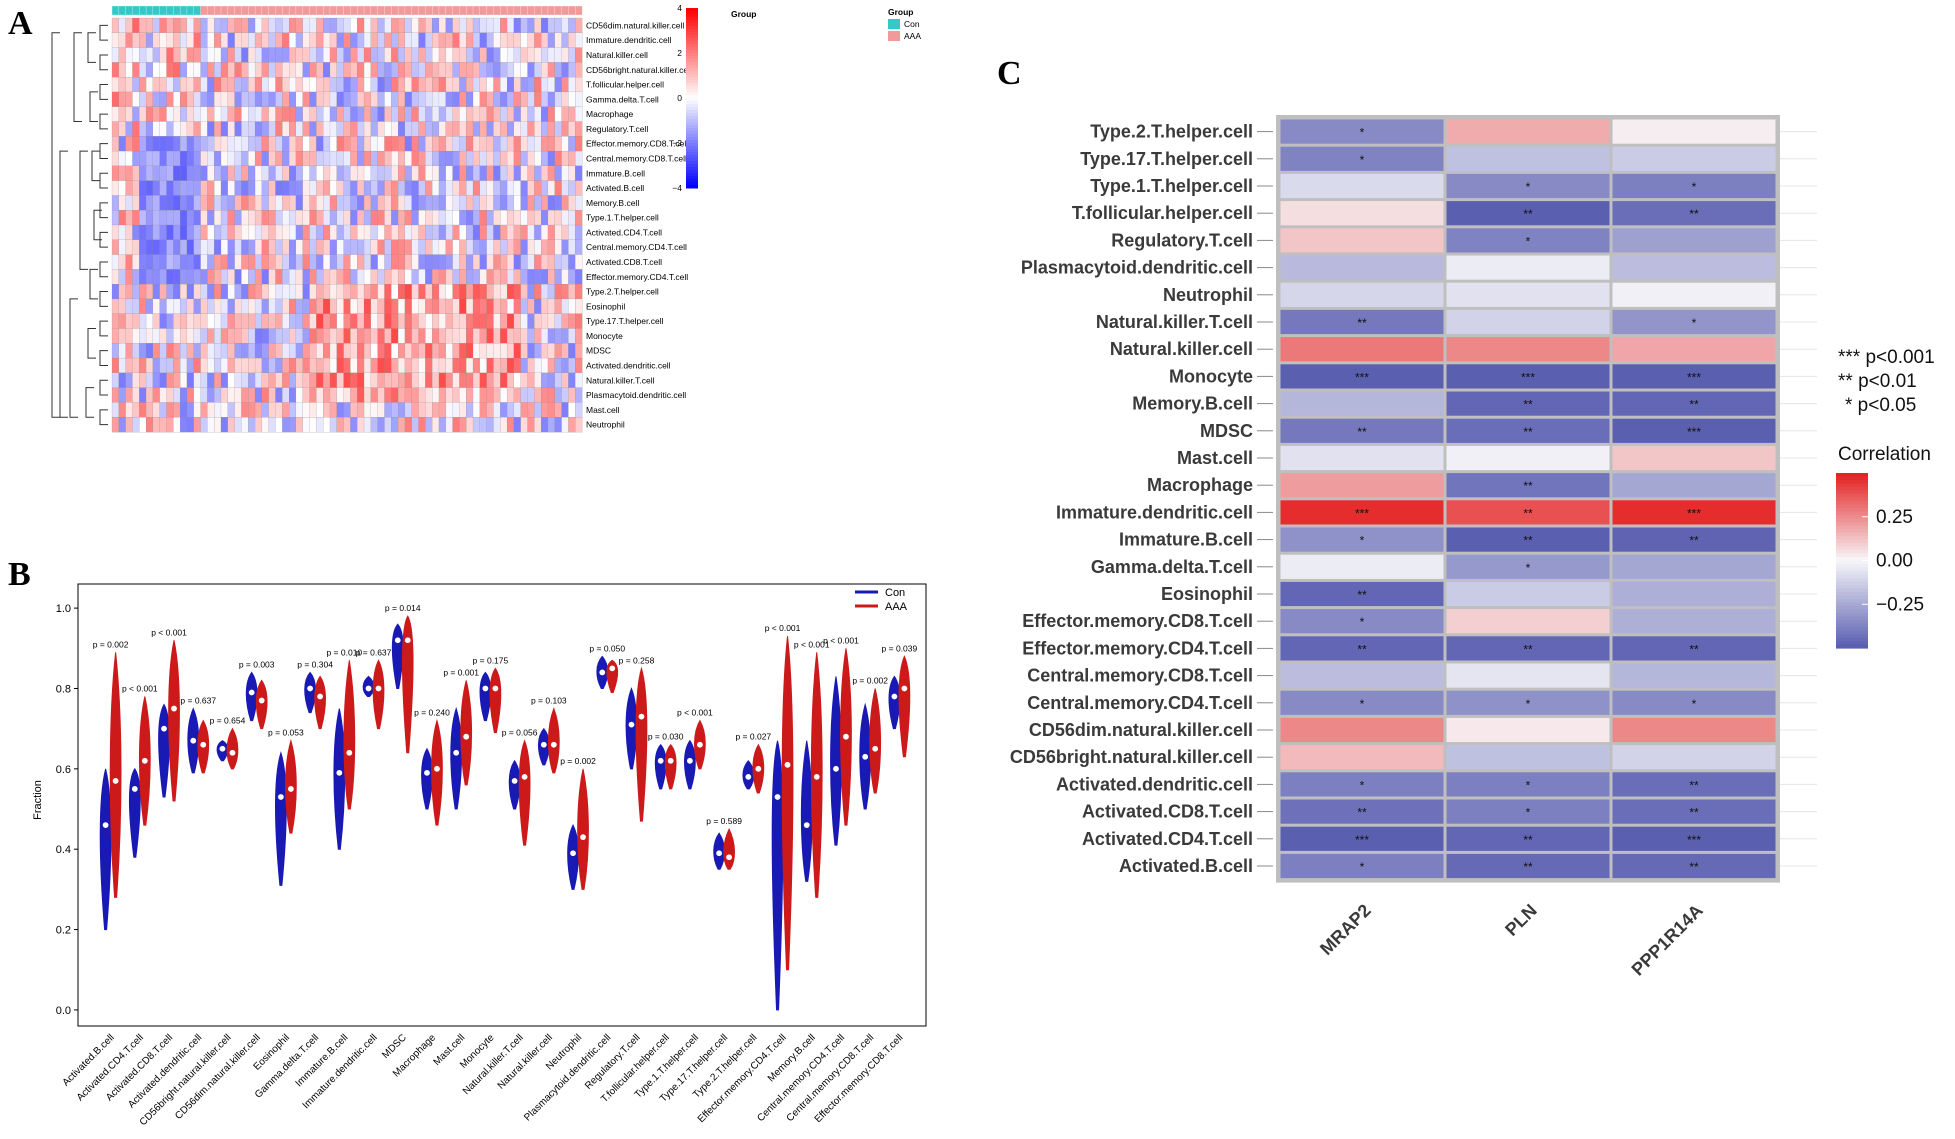 The width and height of the screenshot is (1955, 1139). Describe the element at coordinates (636, 158) in the screenshot. I see `heatmap-row-label: Central.memory.CD8.T.cell` at that location.